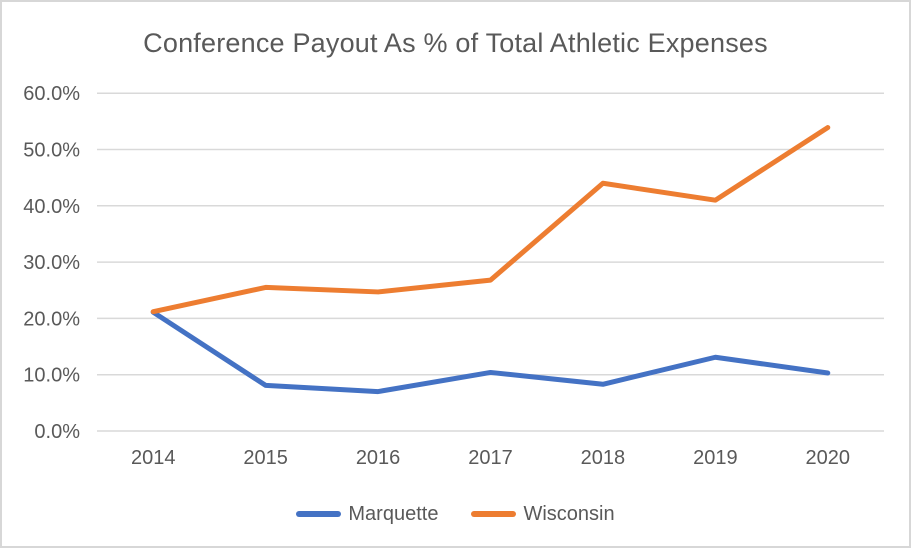  I want to click on legend-label-marquette: Marquette, so click(393, 513).